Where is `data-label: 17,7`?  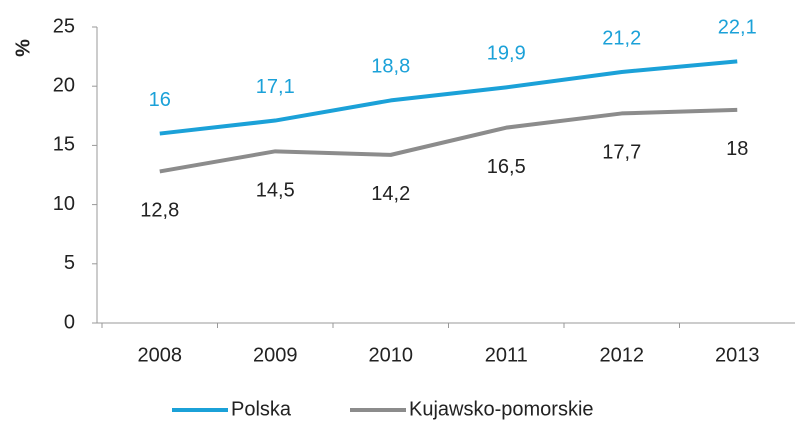
data-label: 17,7 is located at coordinates (621, 153).